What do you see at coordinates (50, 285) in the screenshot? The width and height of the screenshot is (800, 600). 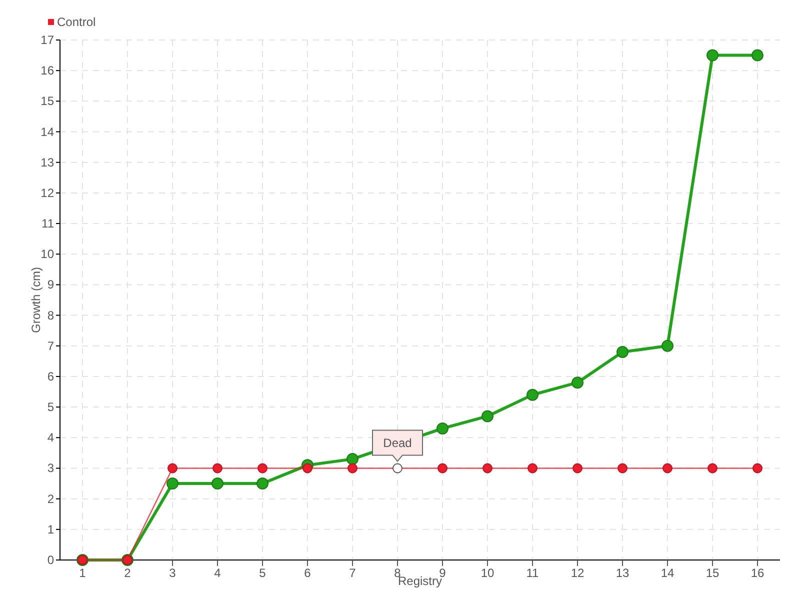 I see `y-tick-label: 9` at bounding box center [50, 285].